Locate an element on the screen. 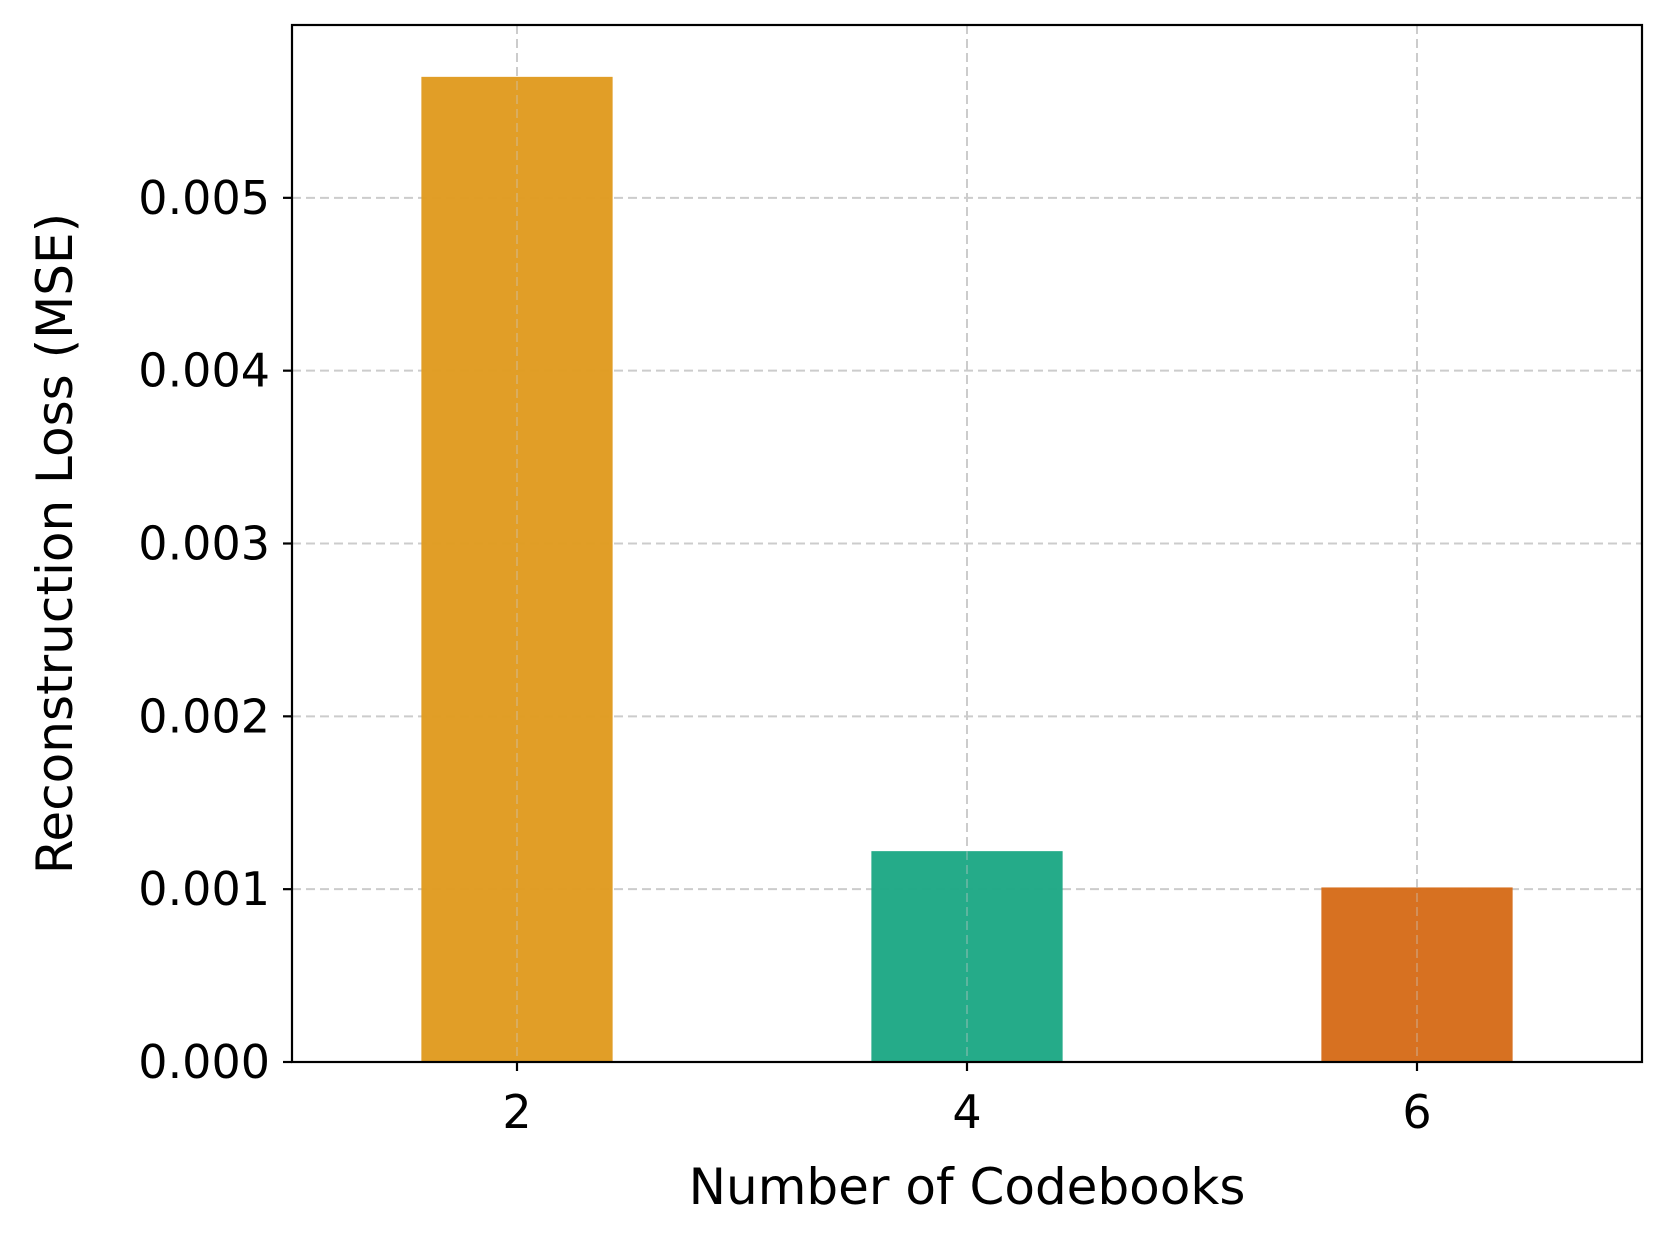 This screenshot has height=1238, width=1660. x-axis-label: Number of Codebooks is located at coordinates (967, 1187).